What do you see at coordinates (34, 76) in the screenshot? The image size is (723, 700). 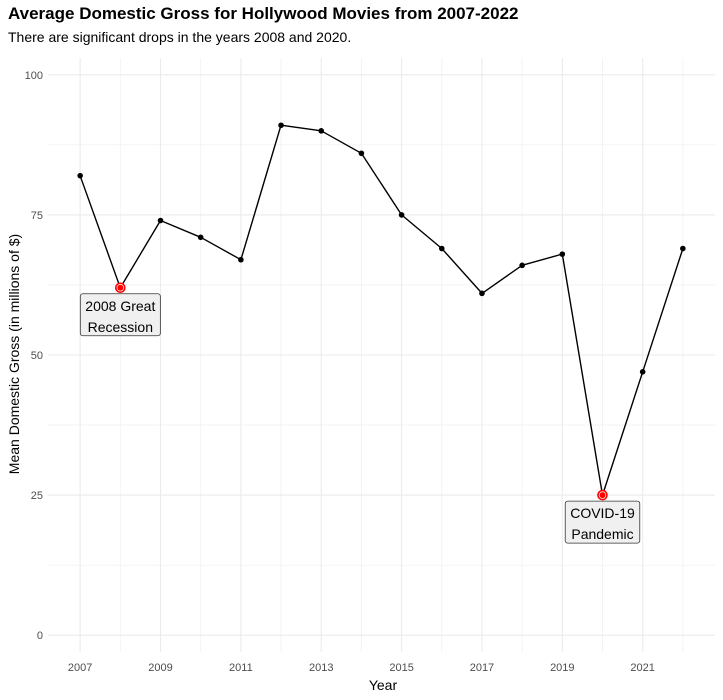 I see `y-tick-label: 100` at bounding box center [34, 76].